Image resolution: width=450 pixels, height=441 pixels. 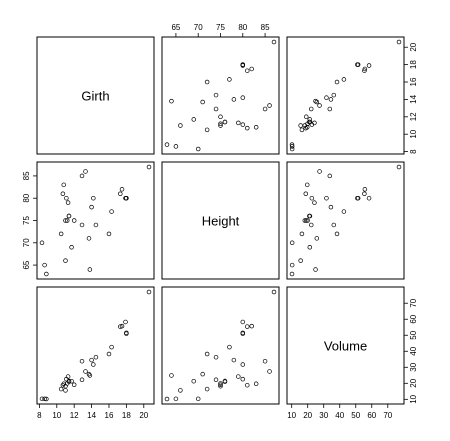 I want to click on x-axis-volume: 10 20 30 40 50 60 70, so click(x=340, y=411).